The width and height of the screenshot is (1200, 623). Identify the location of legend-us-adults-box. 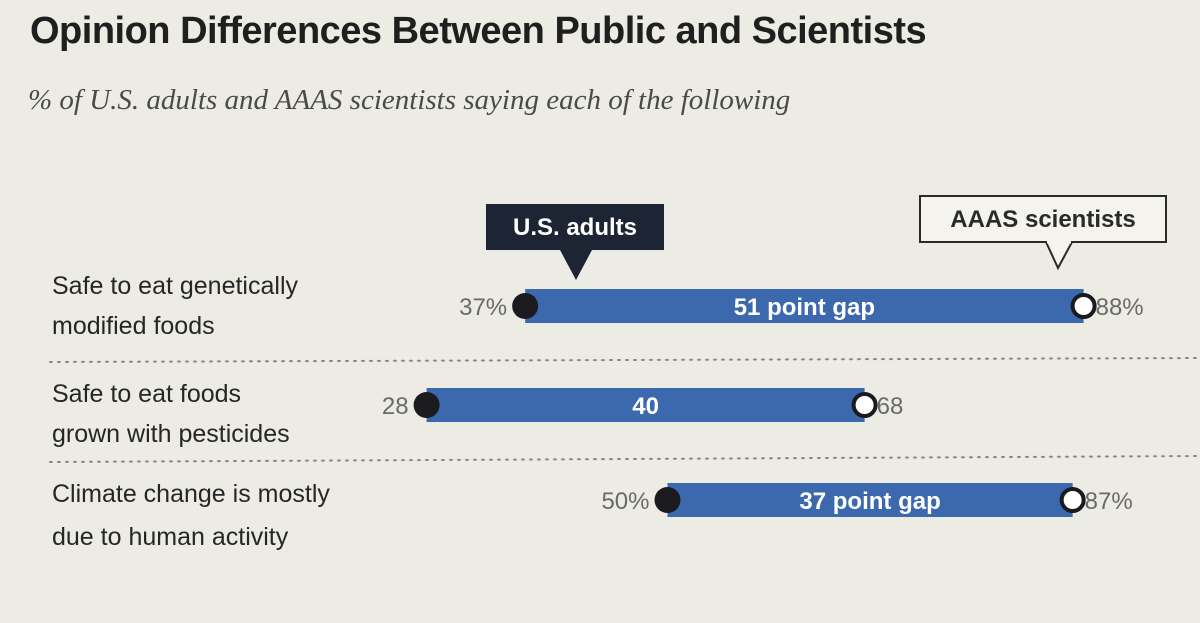
(575, 227).